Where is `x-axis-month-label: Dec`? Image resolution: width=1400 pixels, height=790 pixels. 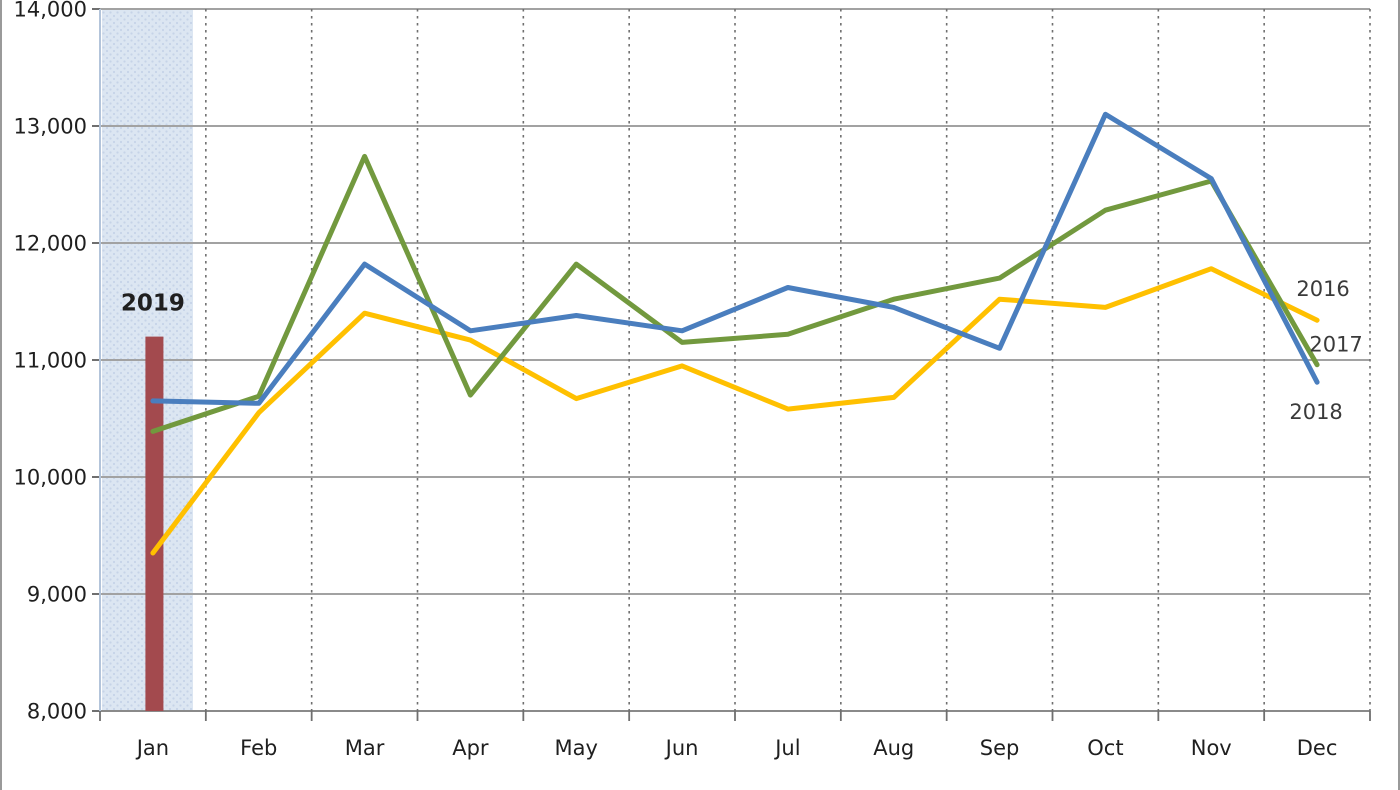 x-axis-month-label: Dec is located at coordinates (1317, 748).